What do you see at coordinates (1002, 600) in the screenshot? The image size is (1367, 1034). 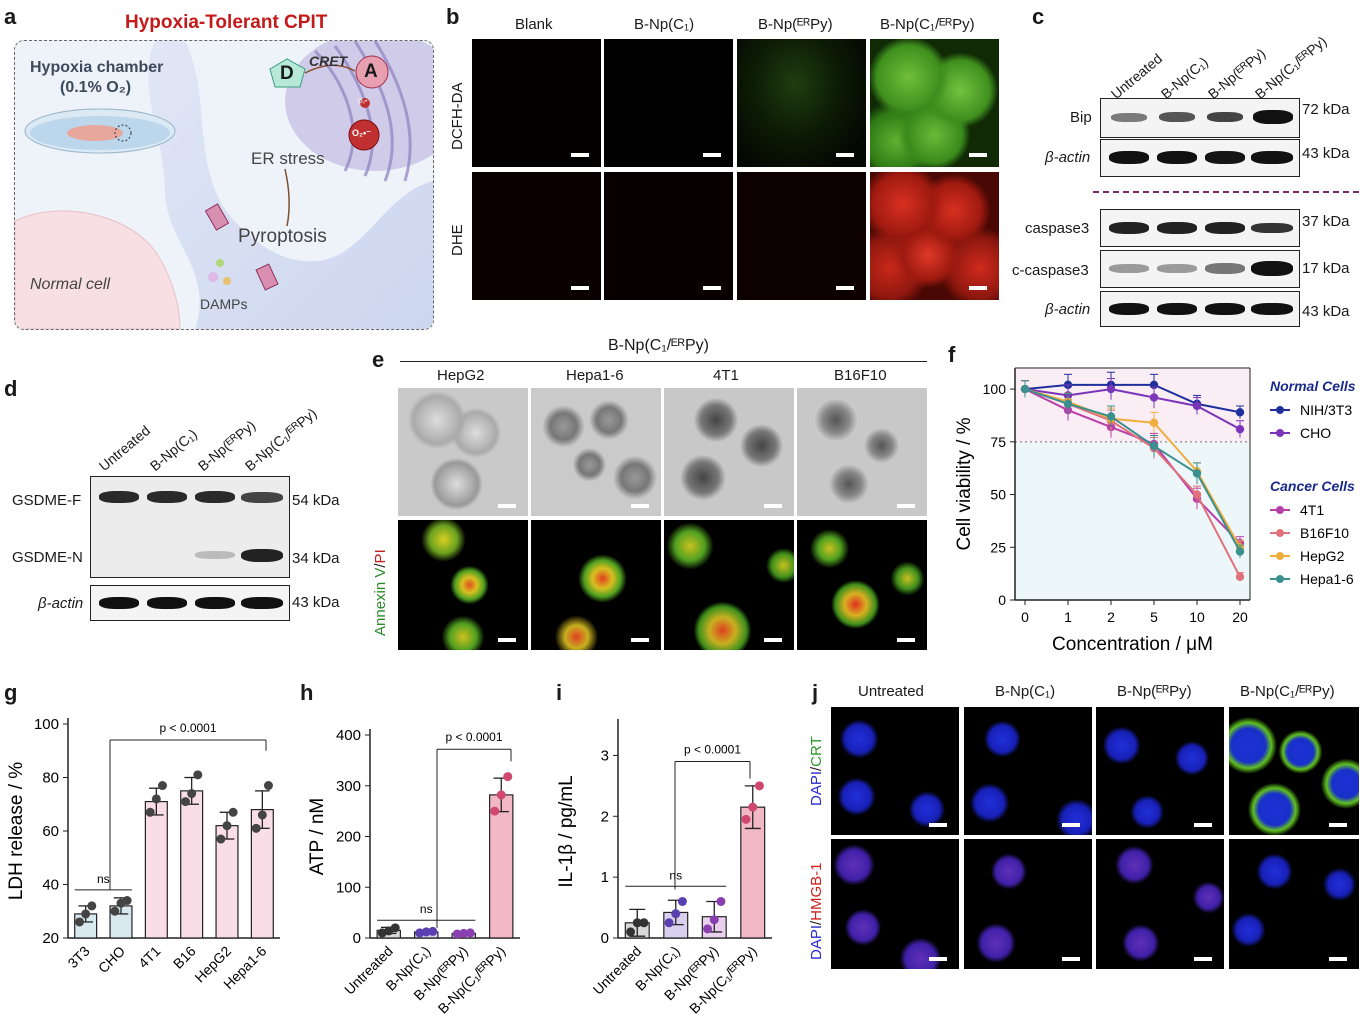 I see `f-y-tick-label: 0` at bounding box center [1002, 600].